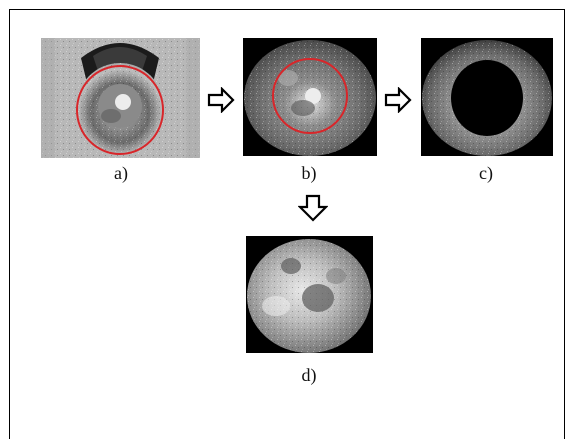 Image resolution: width=567 pixels, height=439 pixels. I want to click on arrow-right-icon-b-to-c, so click(398, 102).